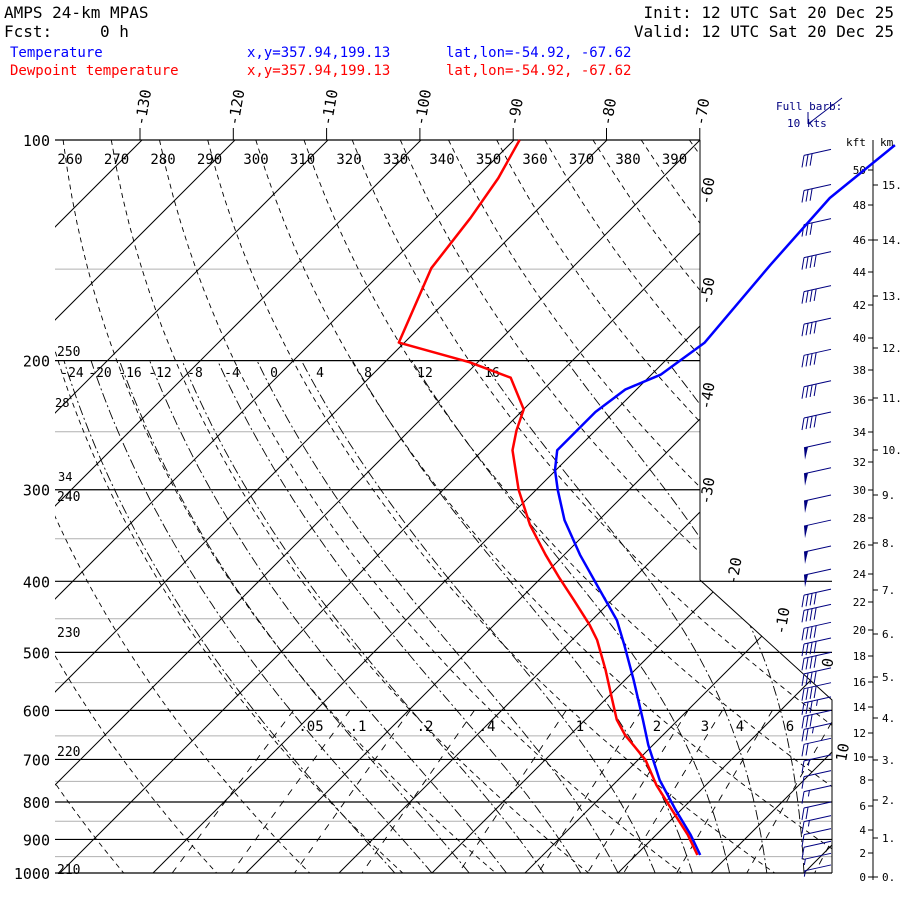 The image size is (900, 900). Describe the element at coordinates (539, 71) in the screenshot. I see `dewpoint-latlon: lat,lon=-54.92, -67.62` at that location.